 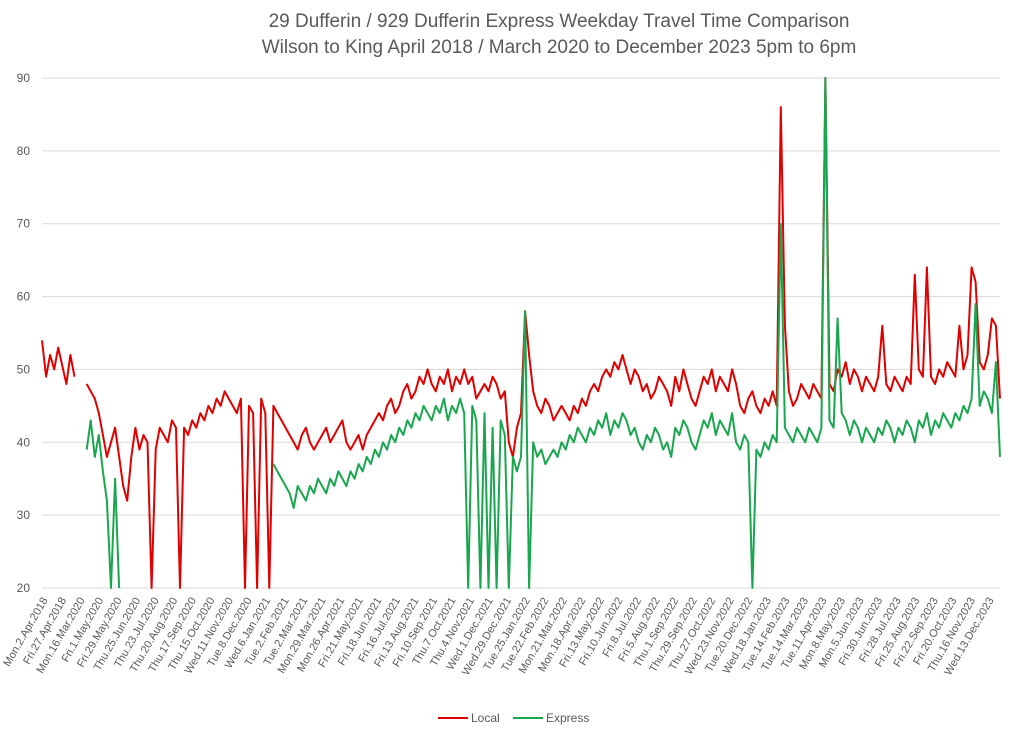 I want to click on y-axis: 20 30 40 50 60 70 80 90, so click(x=24, y=333).